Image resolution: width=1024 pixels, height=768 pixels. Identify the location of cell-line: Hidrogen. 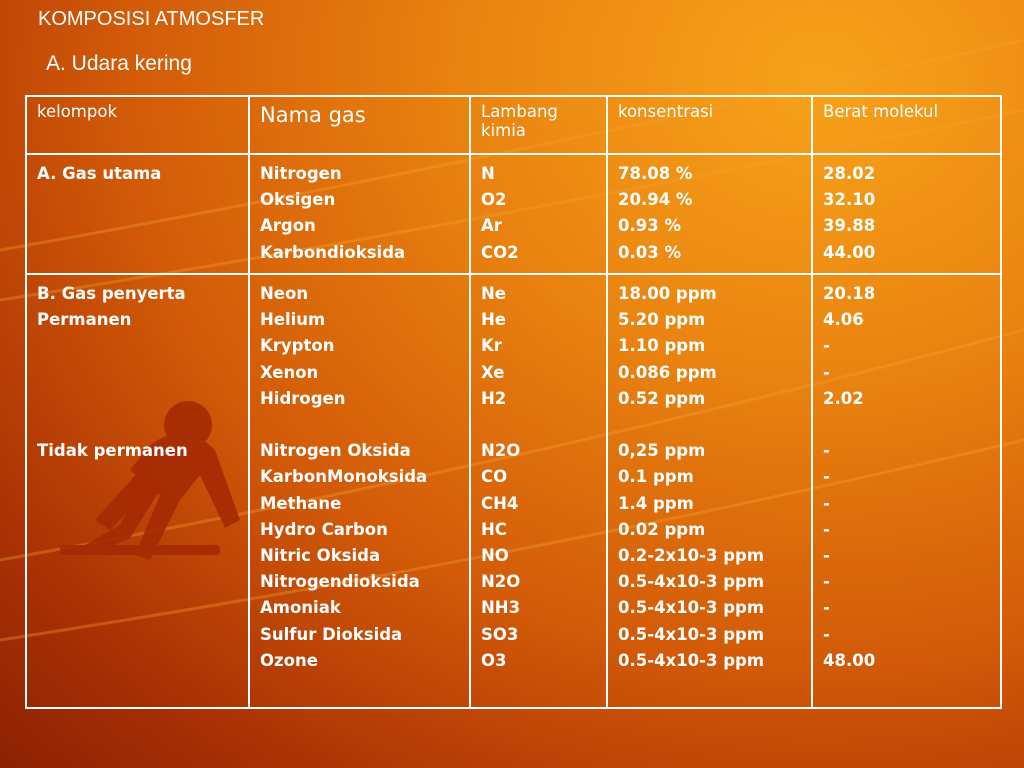
(303, 398).